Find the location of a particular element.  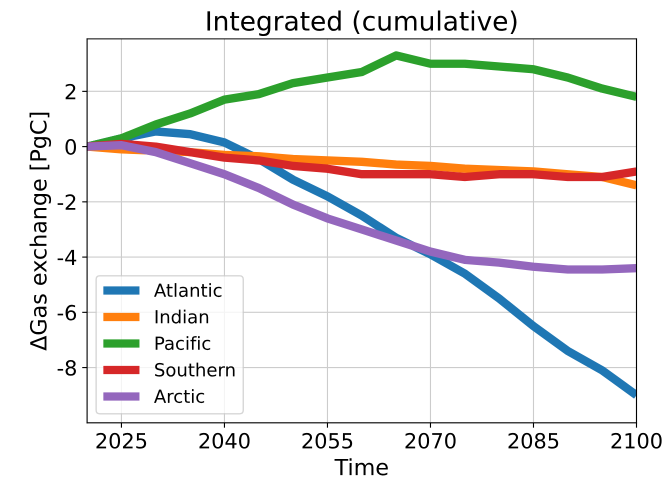

x-tick-label: 2100 is located at coordinates (637, 440).